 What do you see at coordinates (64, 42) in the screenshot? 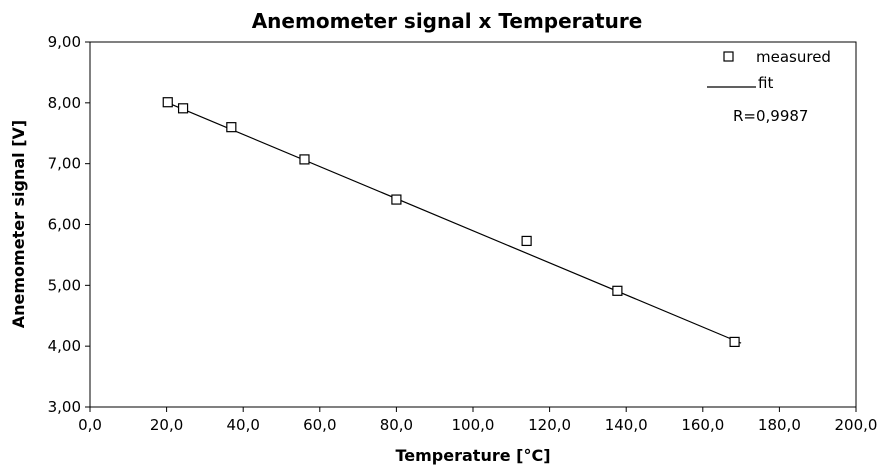
I see `y-tick-label: 9,00` at bounding box center [64, 42].